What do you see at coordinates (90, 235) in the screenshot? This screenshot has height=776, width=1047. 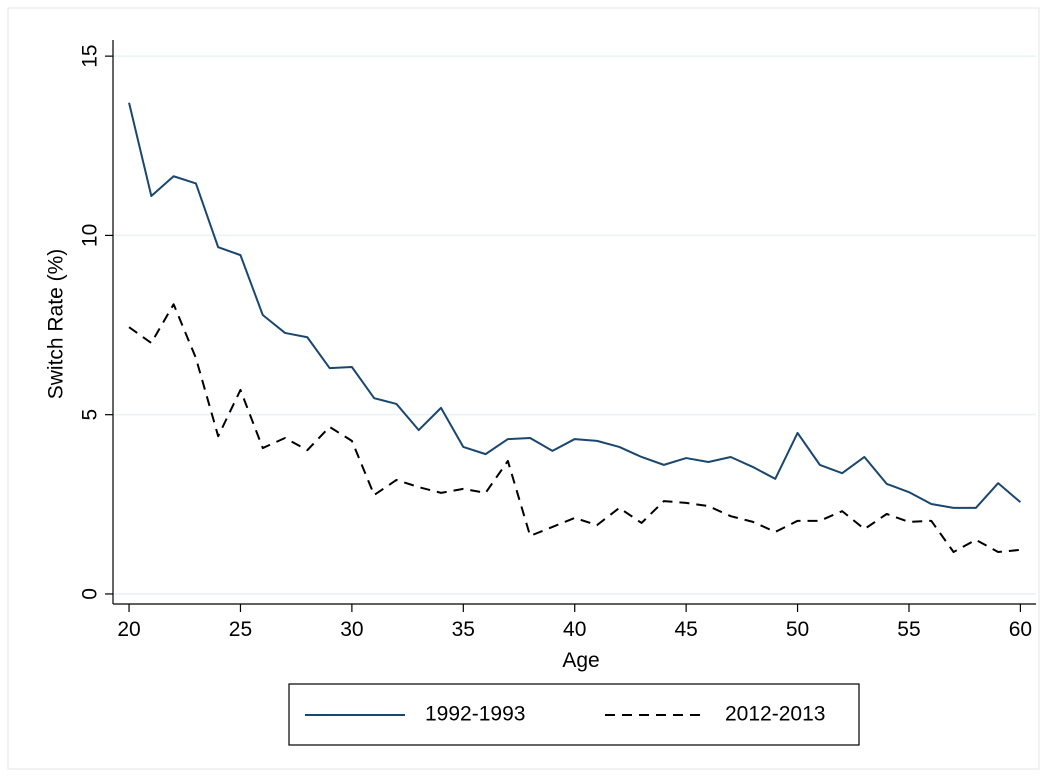 I see `y-tick-label: 10` at bounding box center [90, 235].